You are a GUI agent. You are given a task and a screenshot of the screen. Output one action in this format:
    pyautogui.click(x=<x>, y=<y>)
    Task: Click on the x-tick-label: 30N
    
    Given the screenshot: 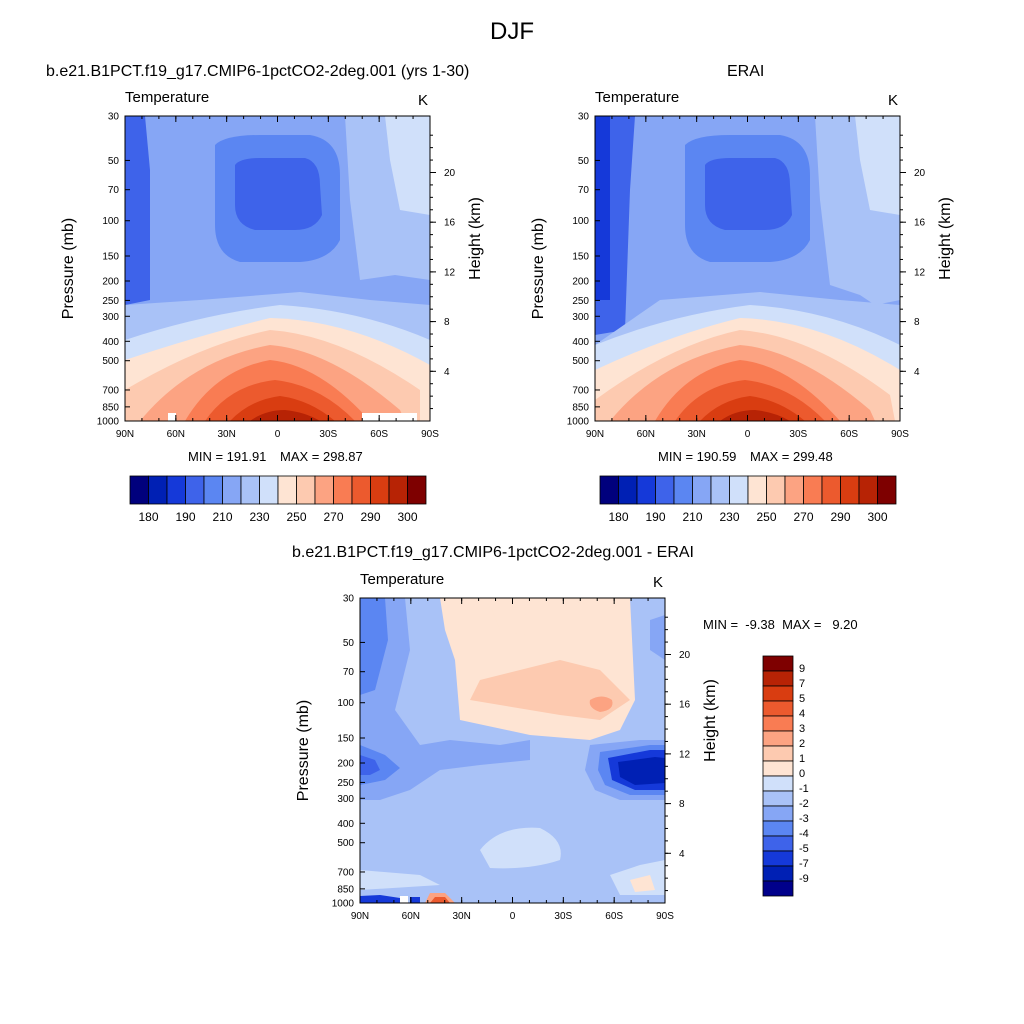 What is the action you would take?
    pyautogui.click(x=696, y=434)
    